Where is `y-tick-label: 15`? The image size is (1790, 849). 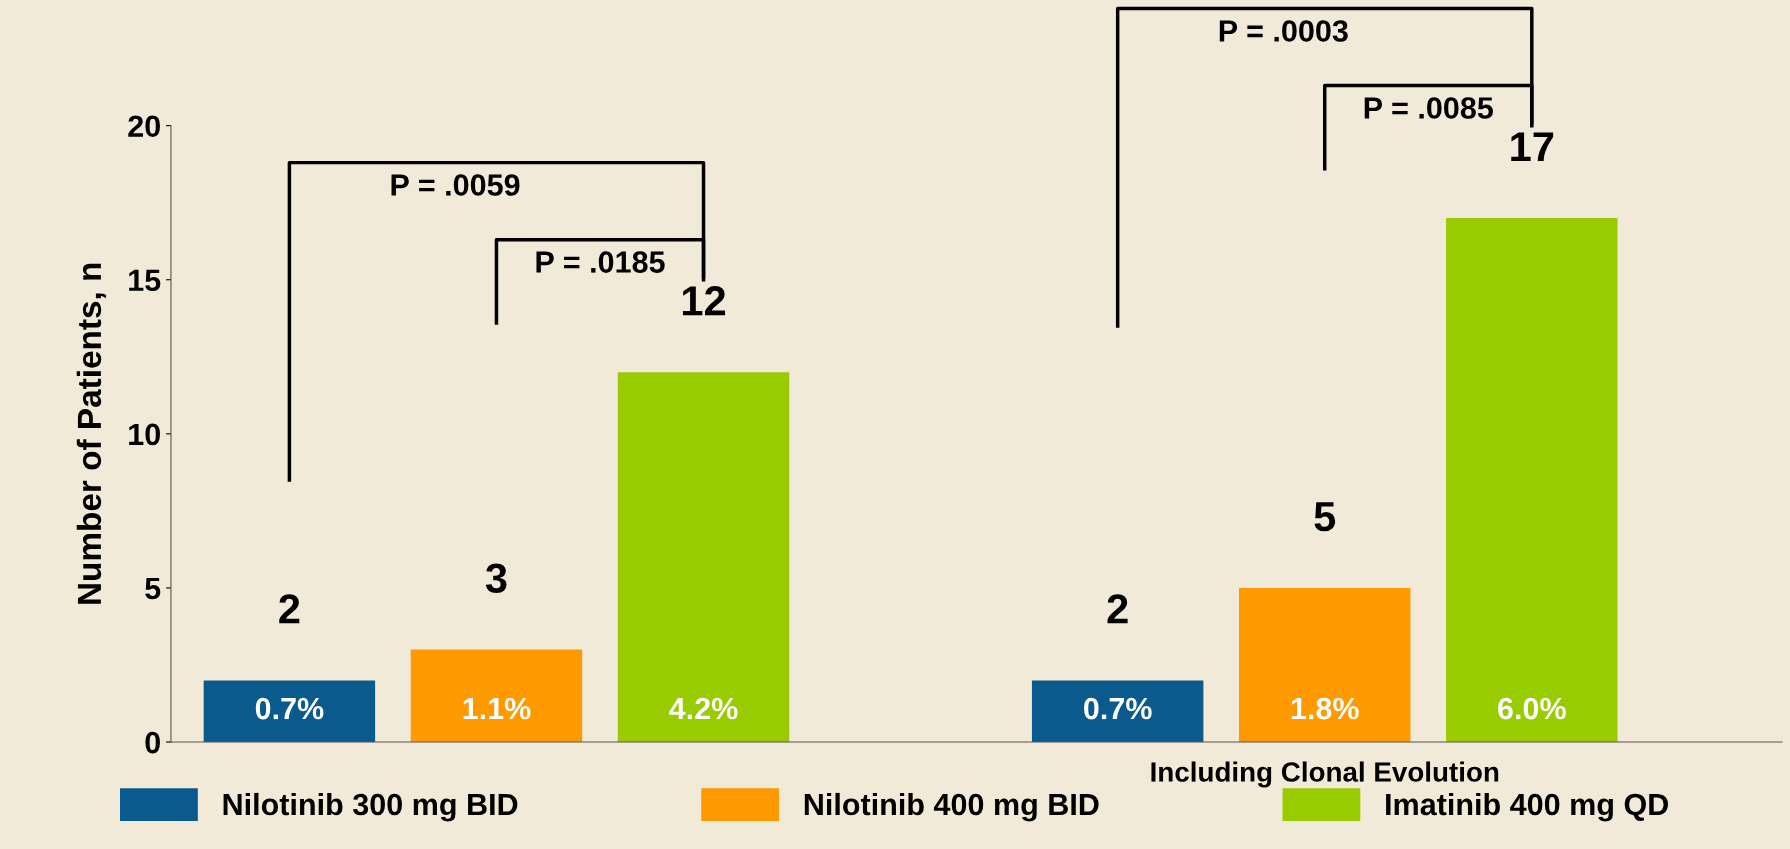 y-tick-label: 15 is located at coordinates (145, 280).